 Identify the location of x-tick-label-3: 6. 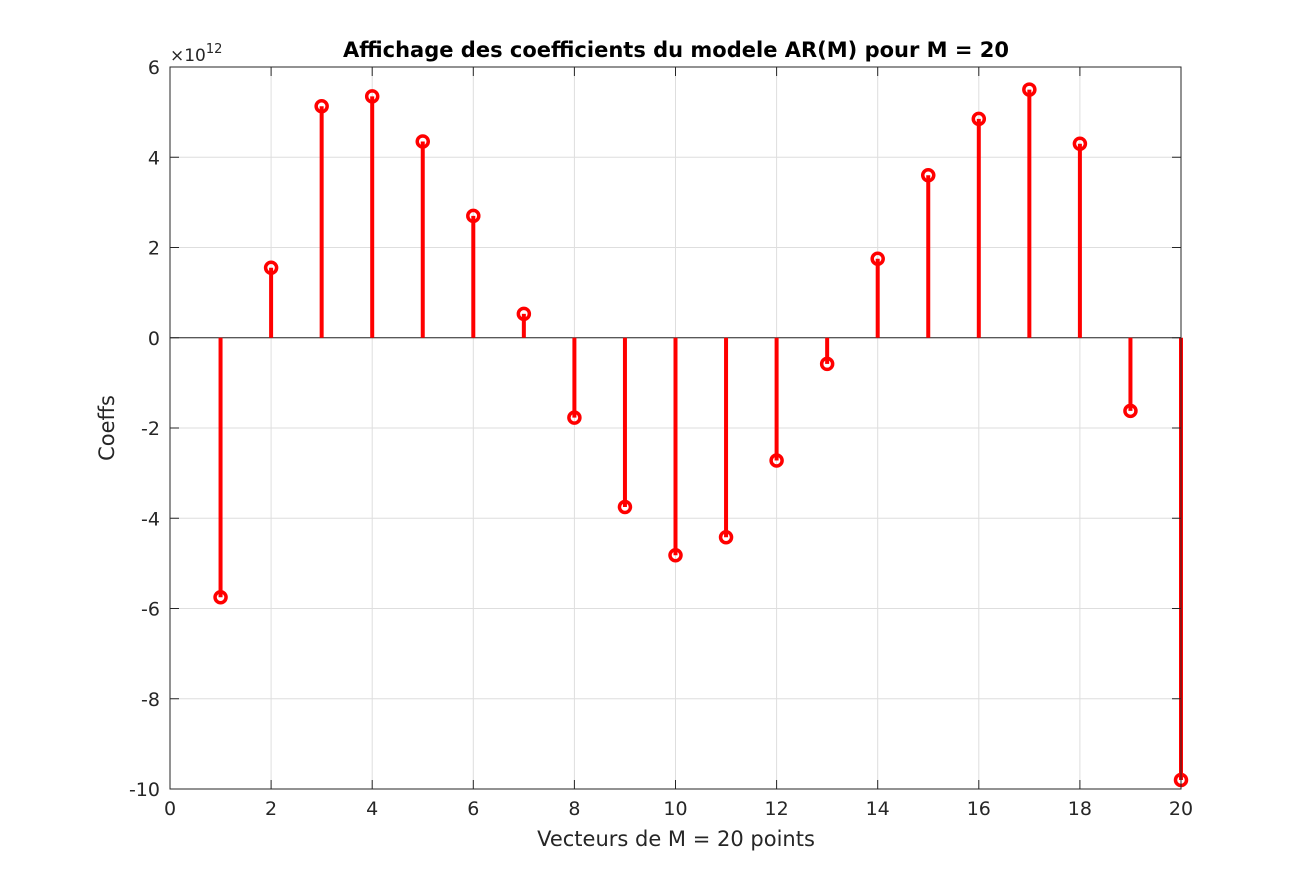
(473, 809).